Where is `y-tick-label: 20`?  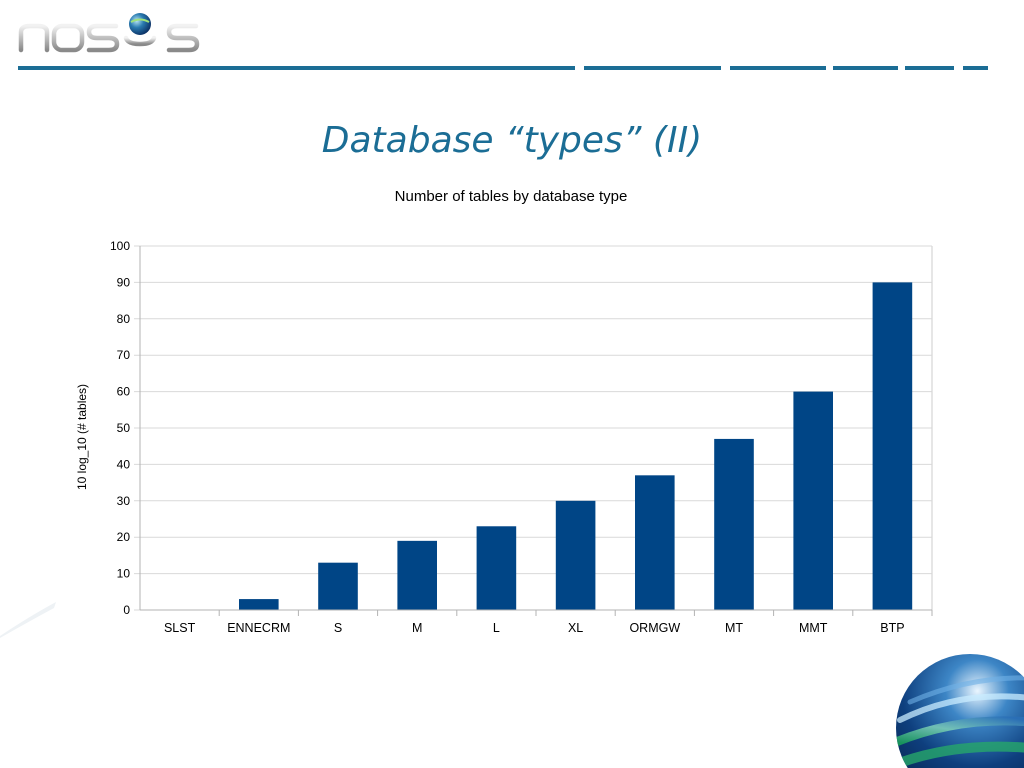 y-tick-label: 20 is located at coordinates (124, 537).